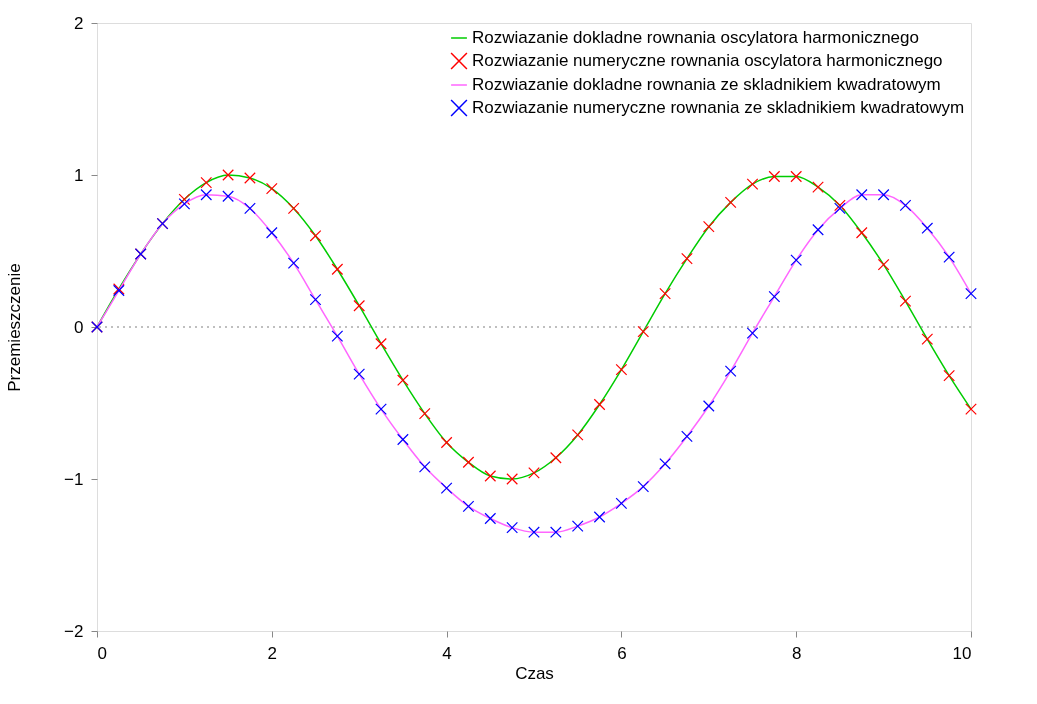 The height and width of the screenshot is (704, 1037). What do you see at coordinates (707, 60) in the screenshot?
I see `legend-label: Rozwiazanie numeryczne rownania oscylatora harmonicznego` at bounding box center [707, 60].